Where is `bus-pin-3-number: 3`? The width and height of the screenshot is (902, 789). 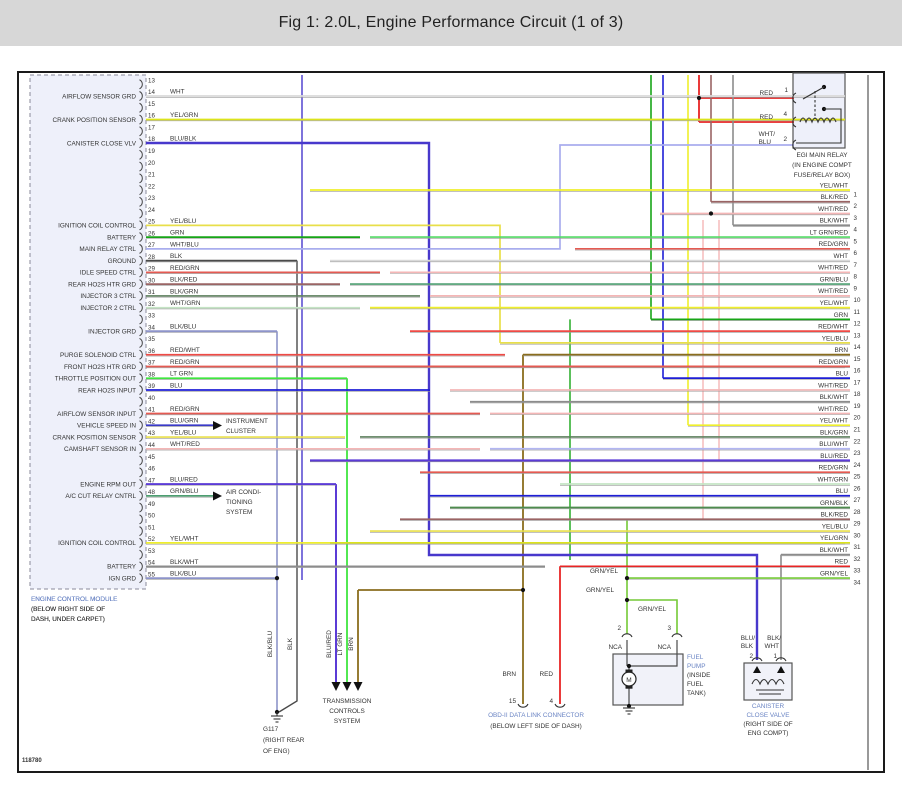 bus-pin-3-number: 3 is located at coordinates (856, 218).